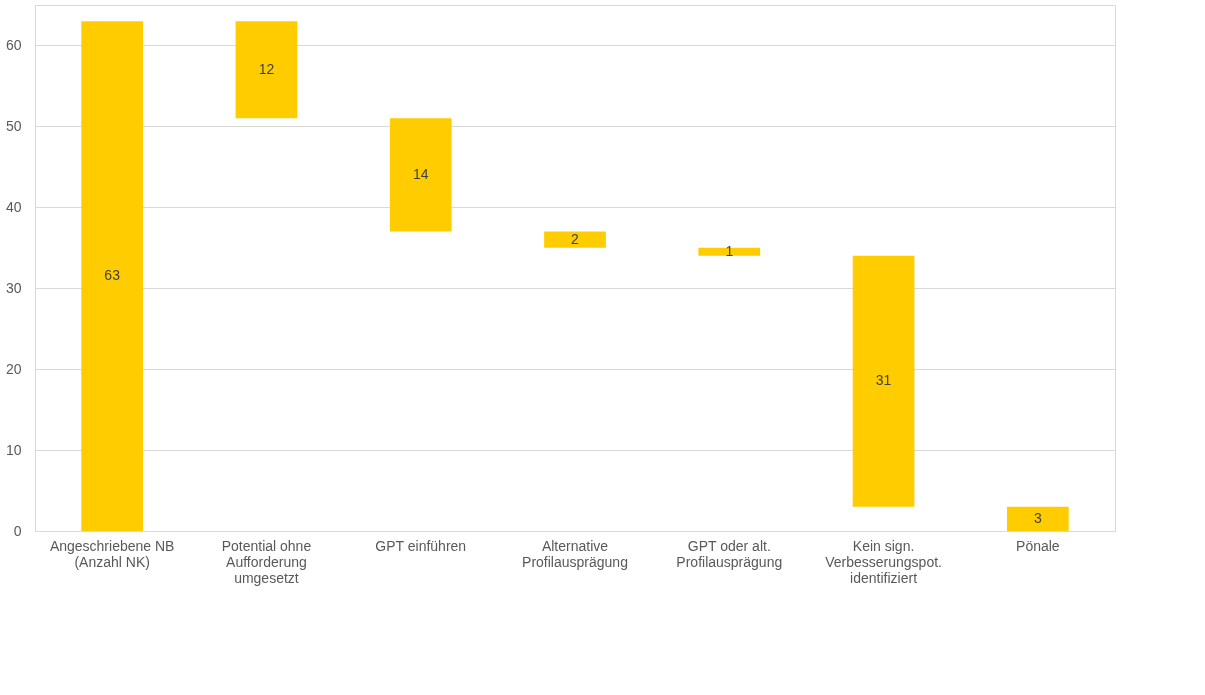 This screenshot has width=1205, height=695. I want to click on x-tick-label: Kein sign. Verbesserungspot. identifiziert, so click(883, 561).